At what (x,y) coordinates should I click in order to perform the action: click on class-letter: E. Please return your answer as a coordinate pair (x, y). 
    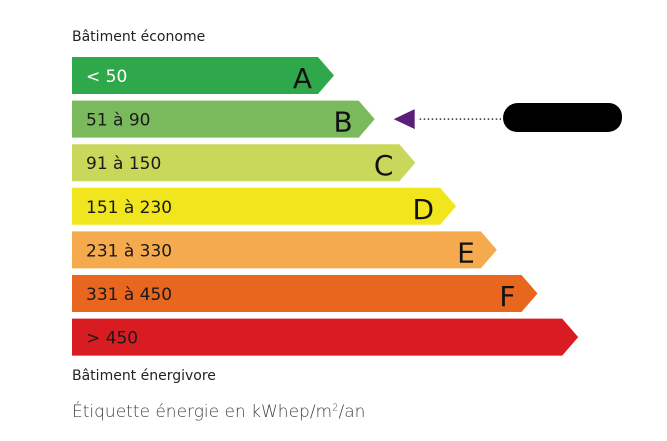
    Looking at the image, I should click on (466, 252).